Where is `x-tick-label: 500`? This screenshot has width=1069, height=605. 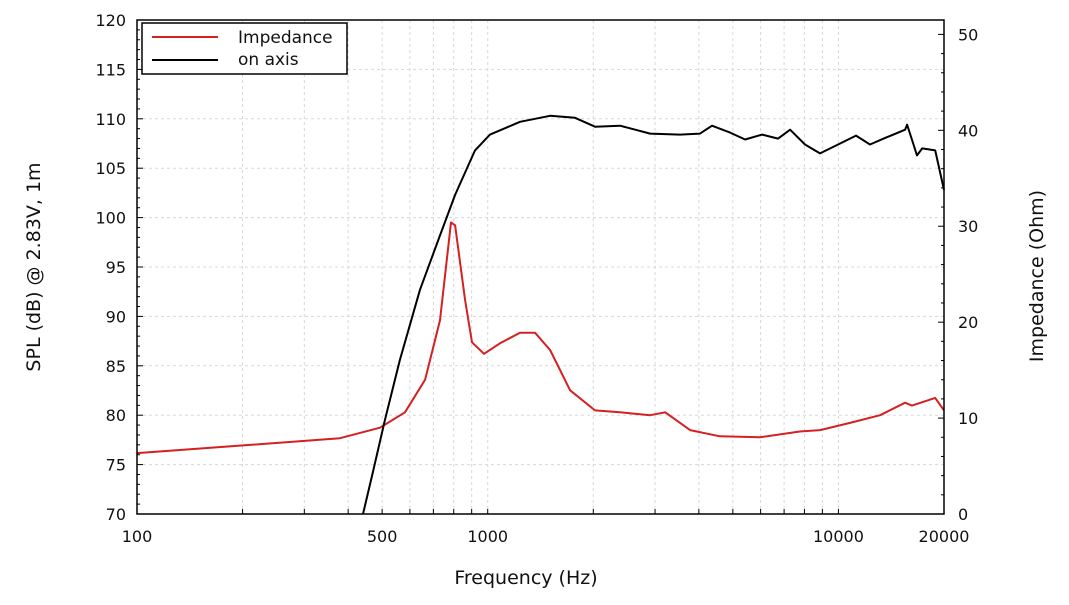
x-tick-label: 500 is located at coordinates (382, 536).